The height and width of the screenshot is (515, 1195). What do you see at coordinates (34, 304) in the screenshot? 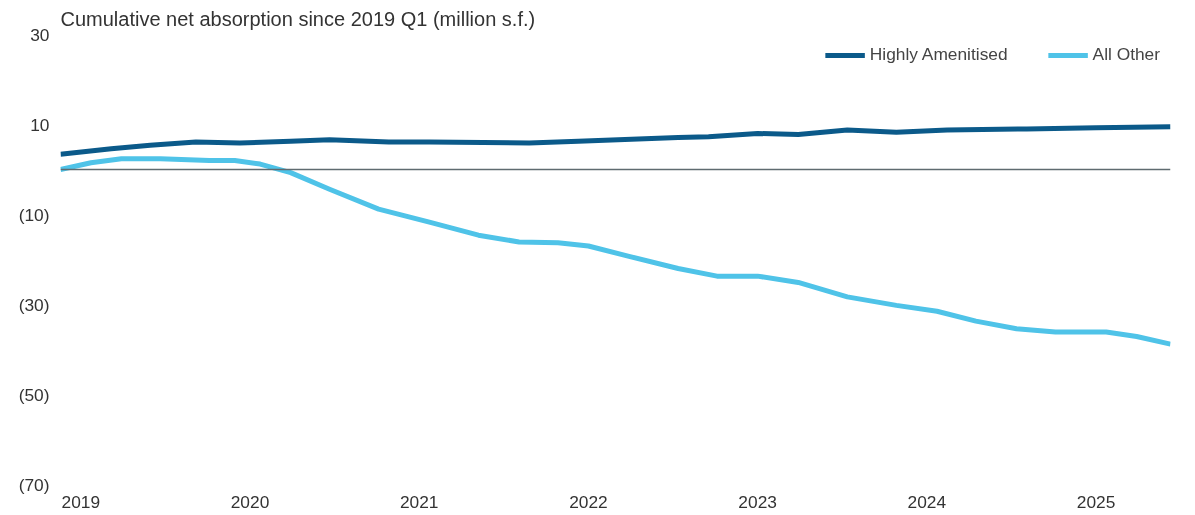
I see `y-tick-label: (30)` at bounding box center [34, 304].